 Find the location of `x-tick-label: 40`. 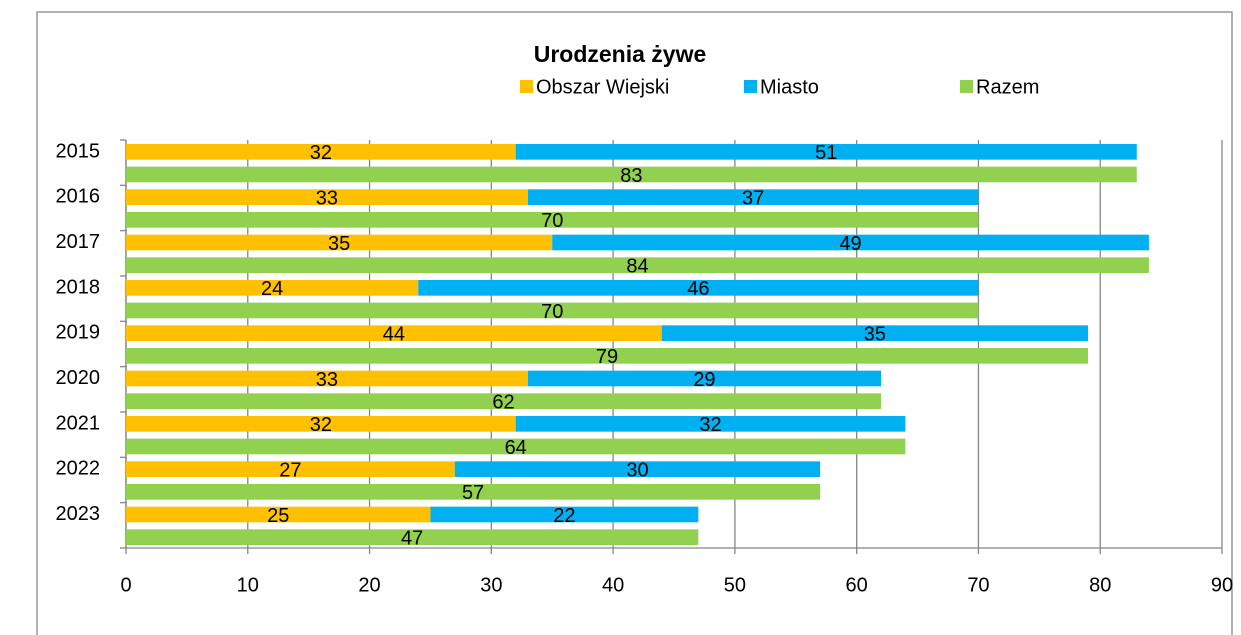

x-tick-label: 40 is located at coordinates (613, 585).